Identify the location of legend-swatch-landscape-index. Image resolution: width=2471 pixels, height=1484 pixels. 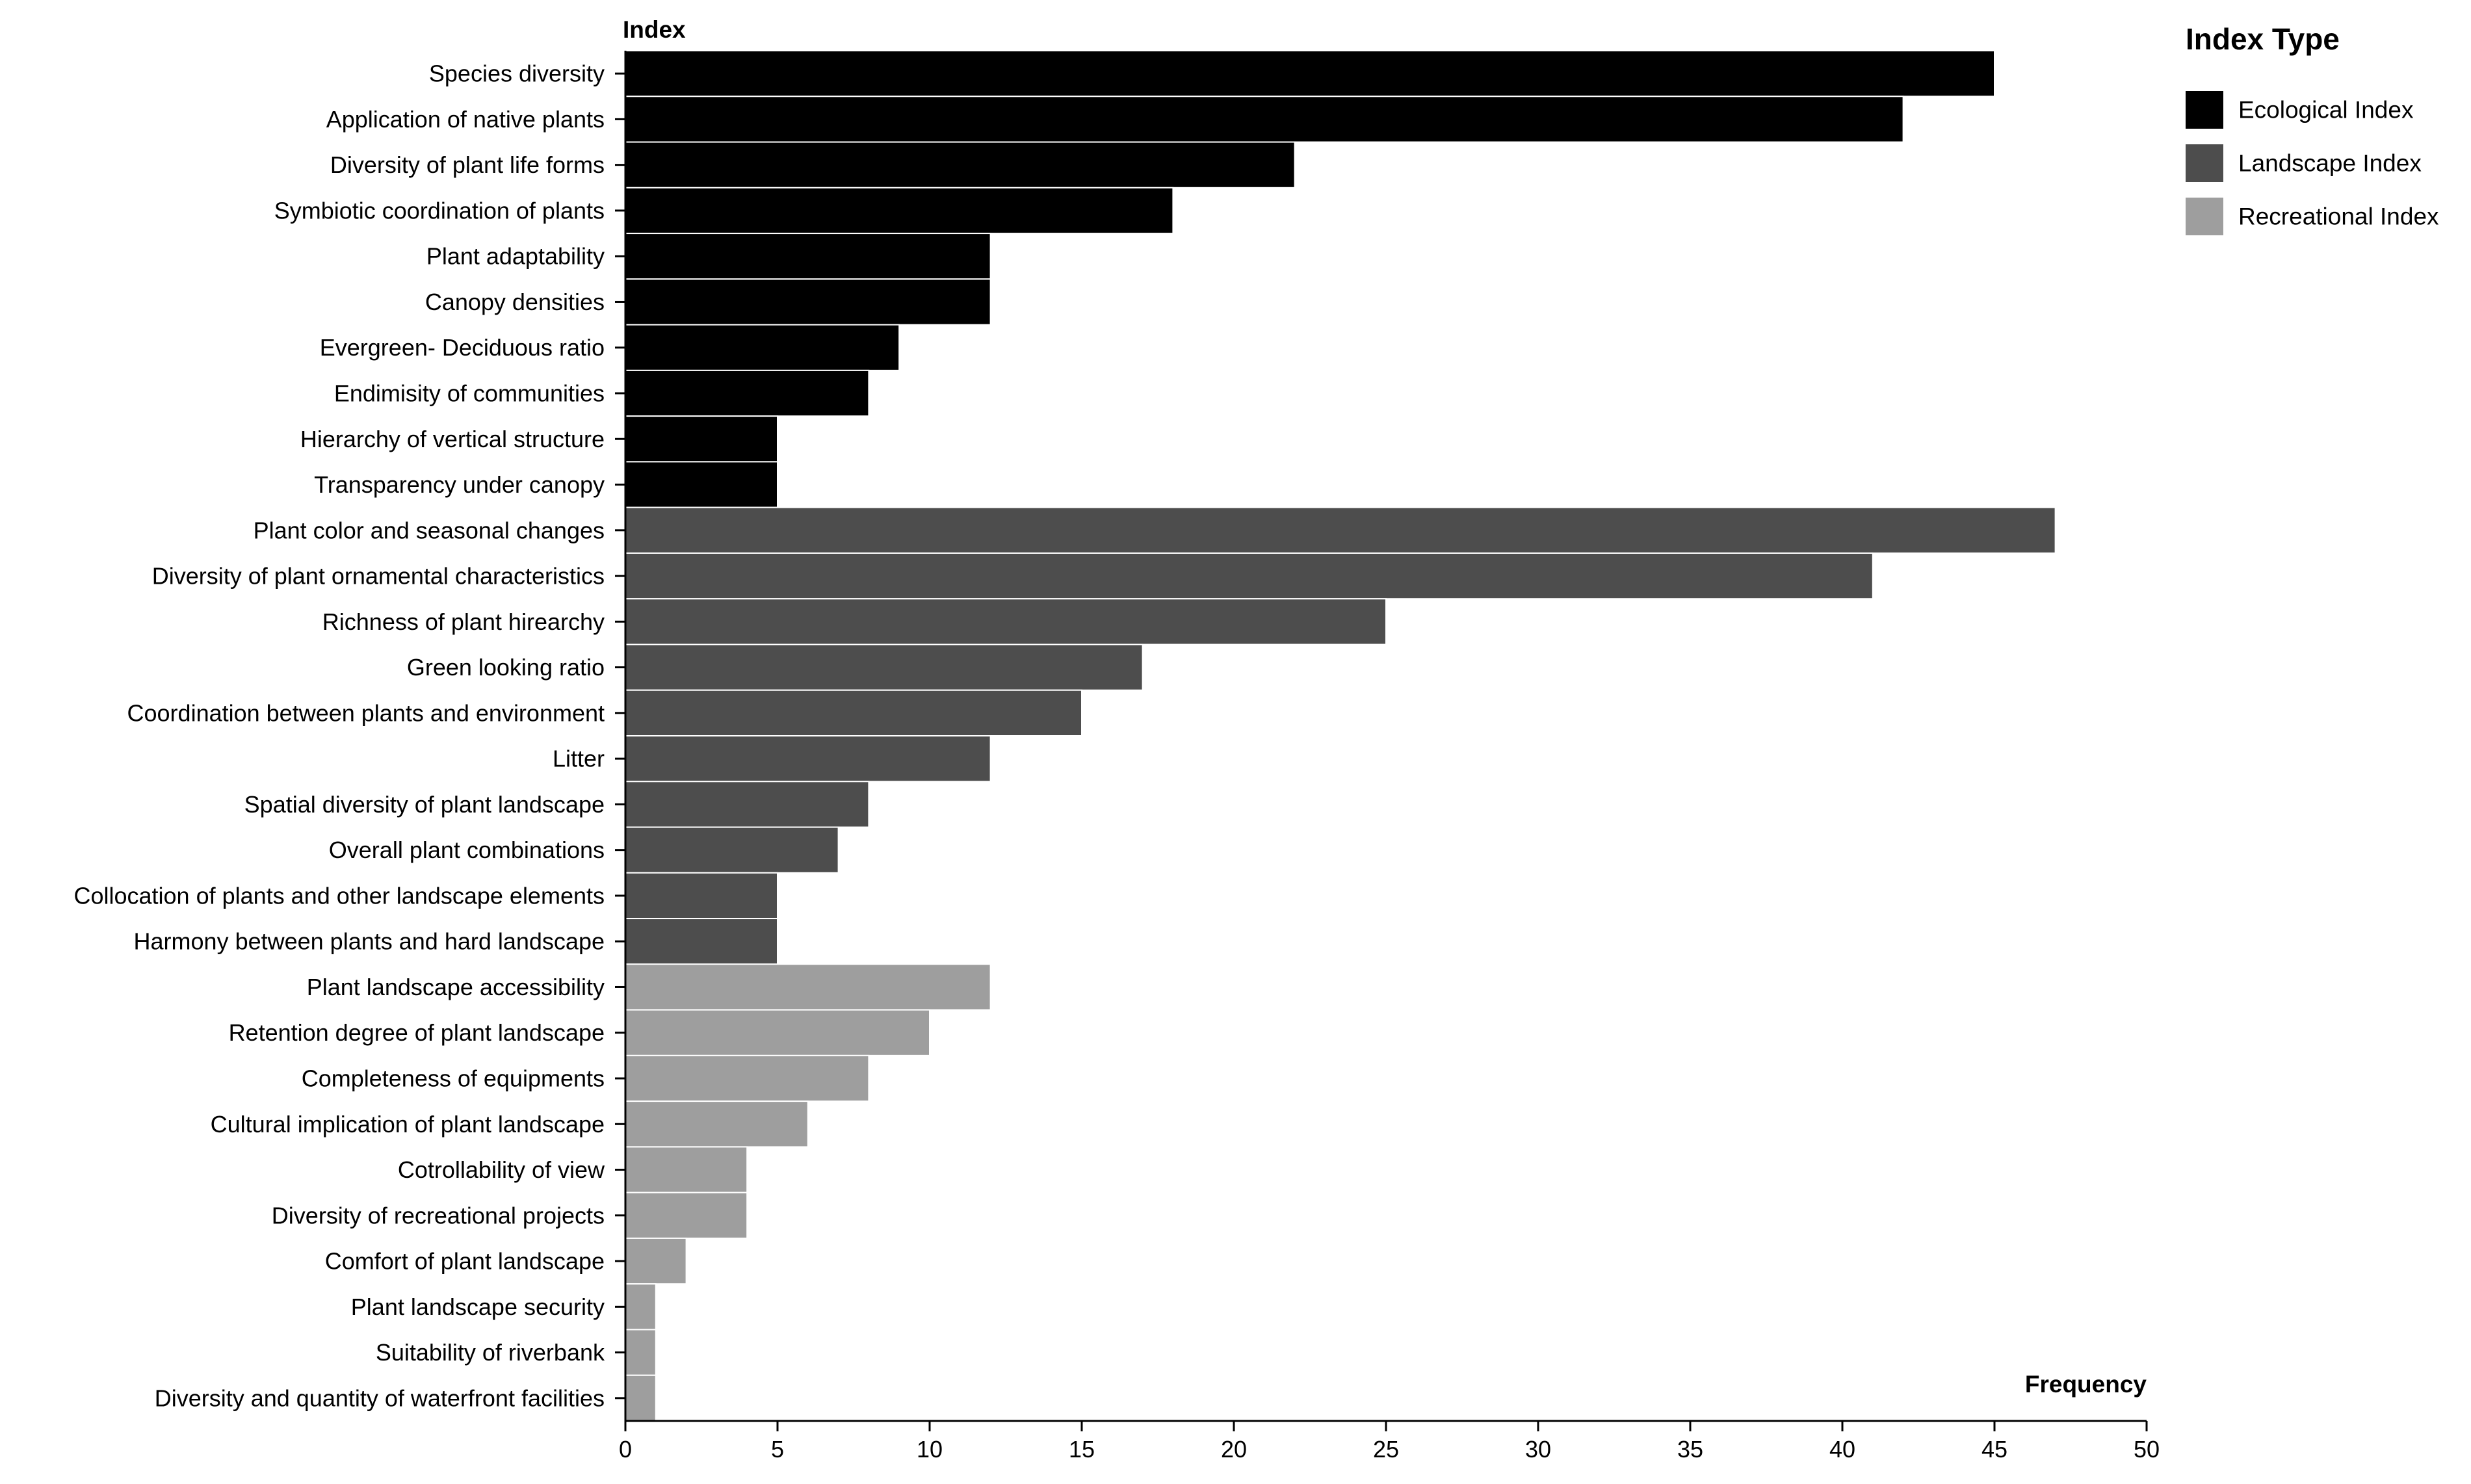
(2204, 163).